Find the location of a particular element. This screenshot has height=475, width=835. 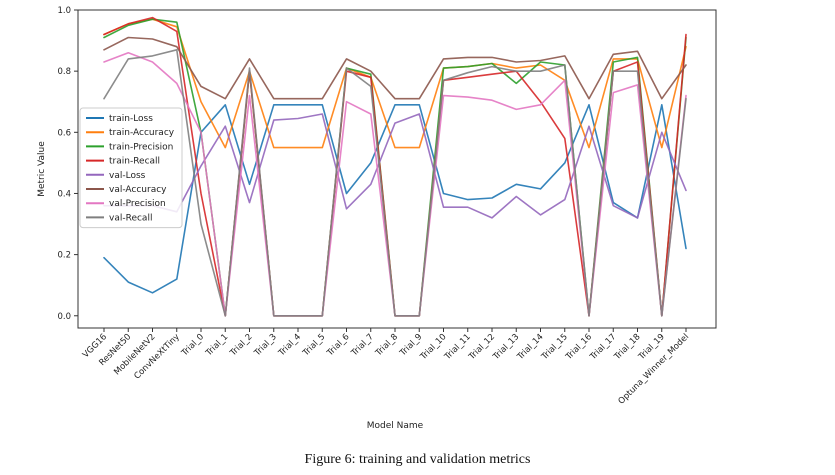

x-axis-label: Model Name is located at coordinates (395, 426).